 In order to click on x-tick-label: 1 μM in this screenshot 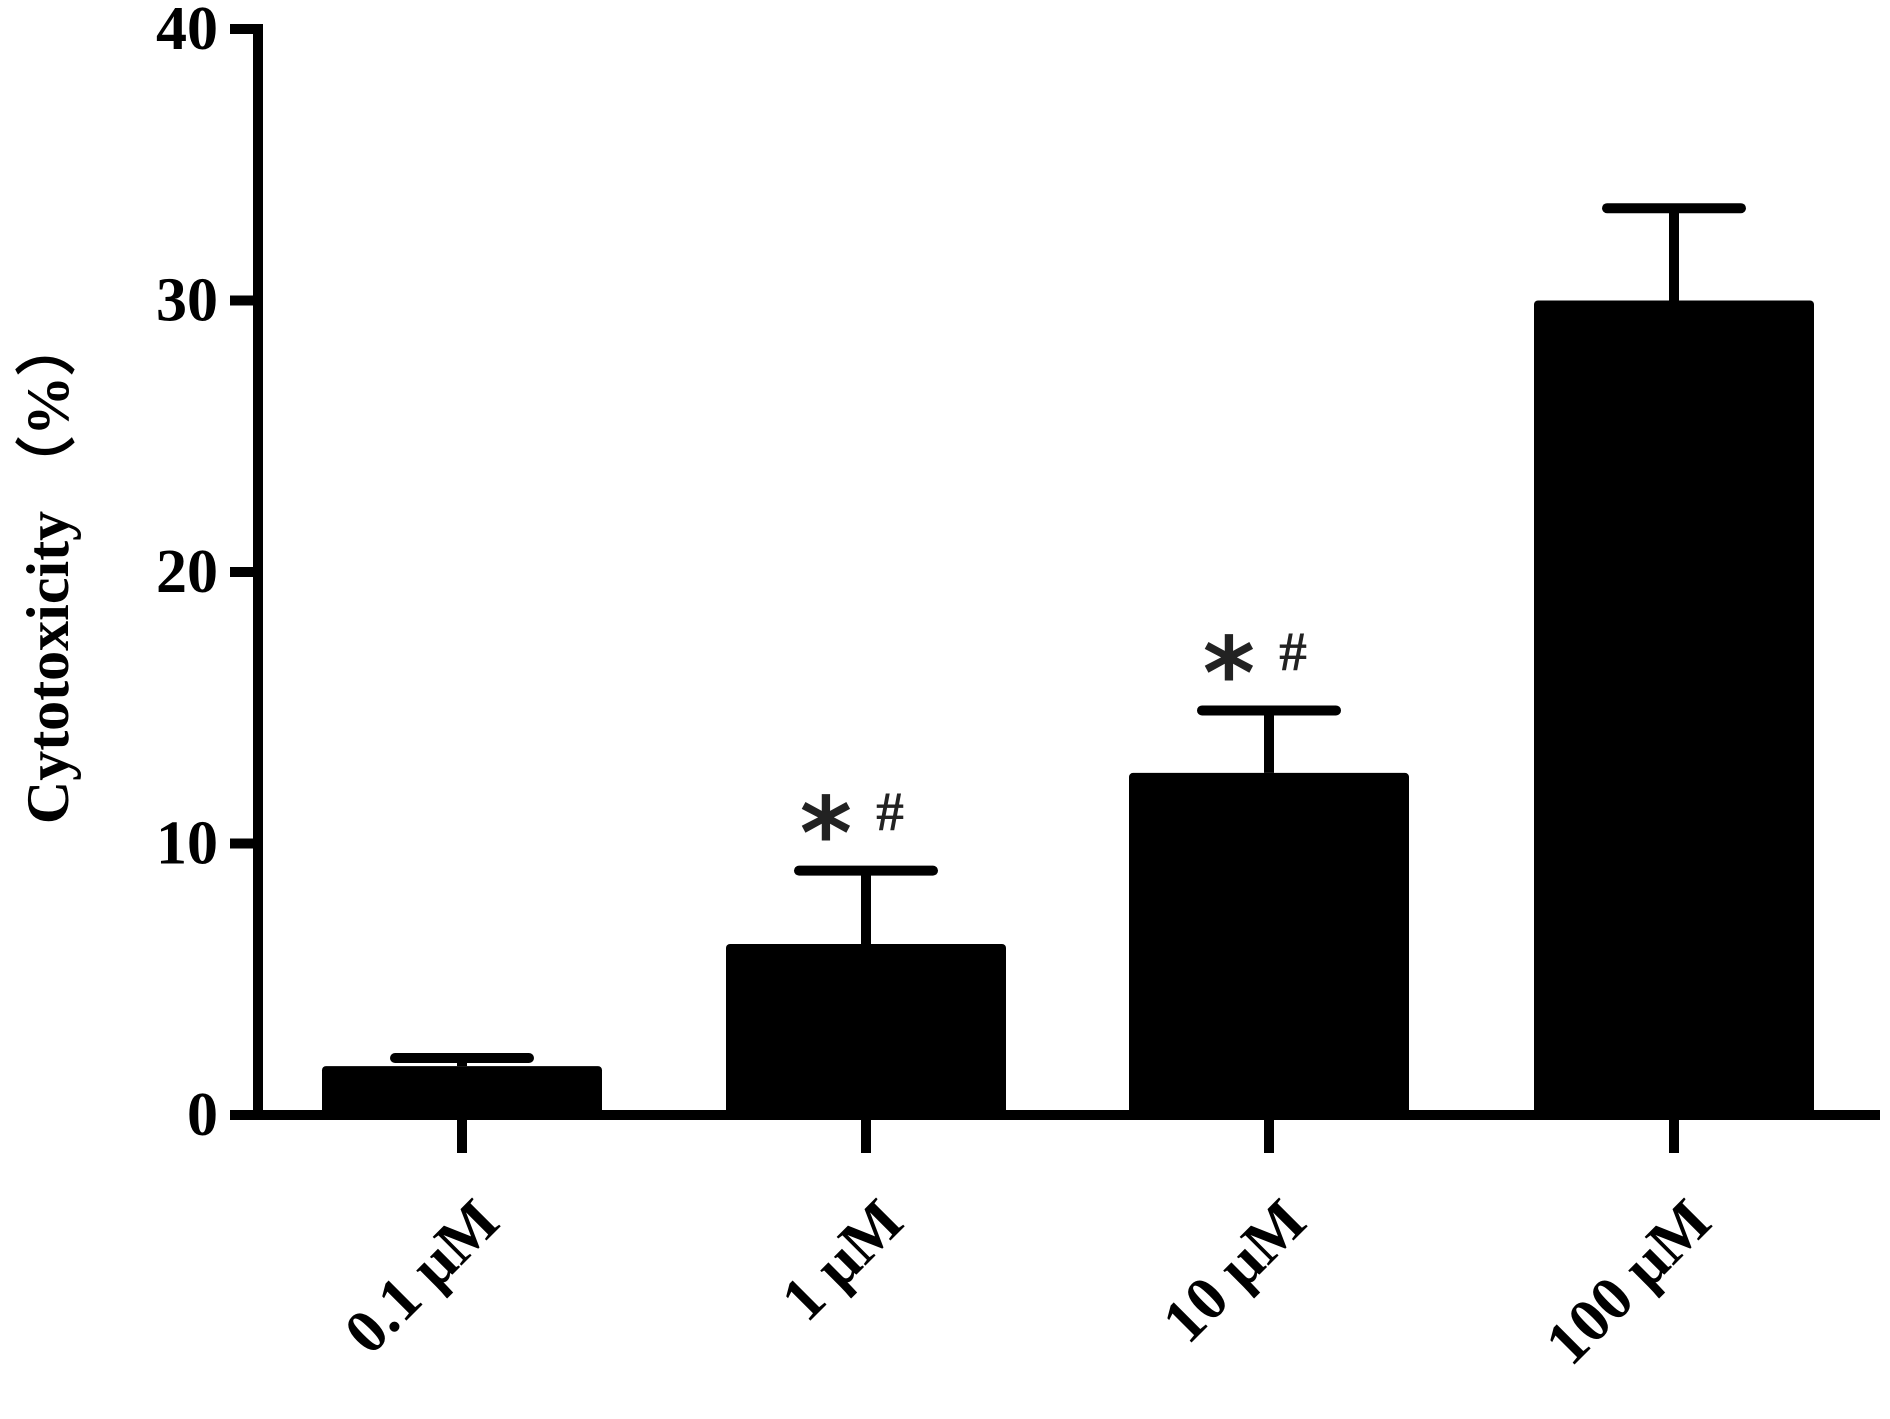, I will do `click(842, 1260)`.